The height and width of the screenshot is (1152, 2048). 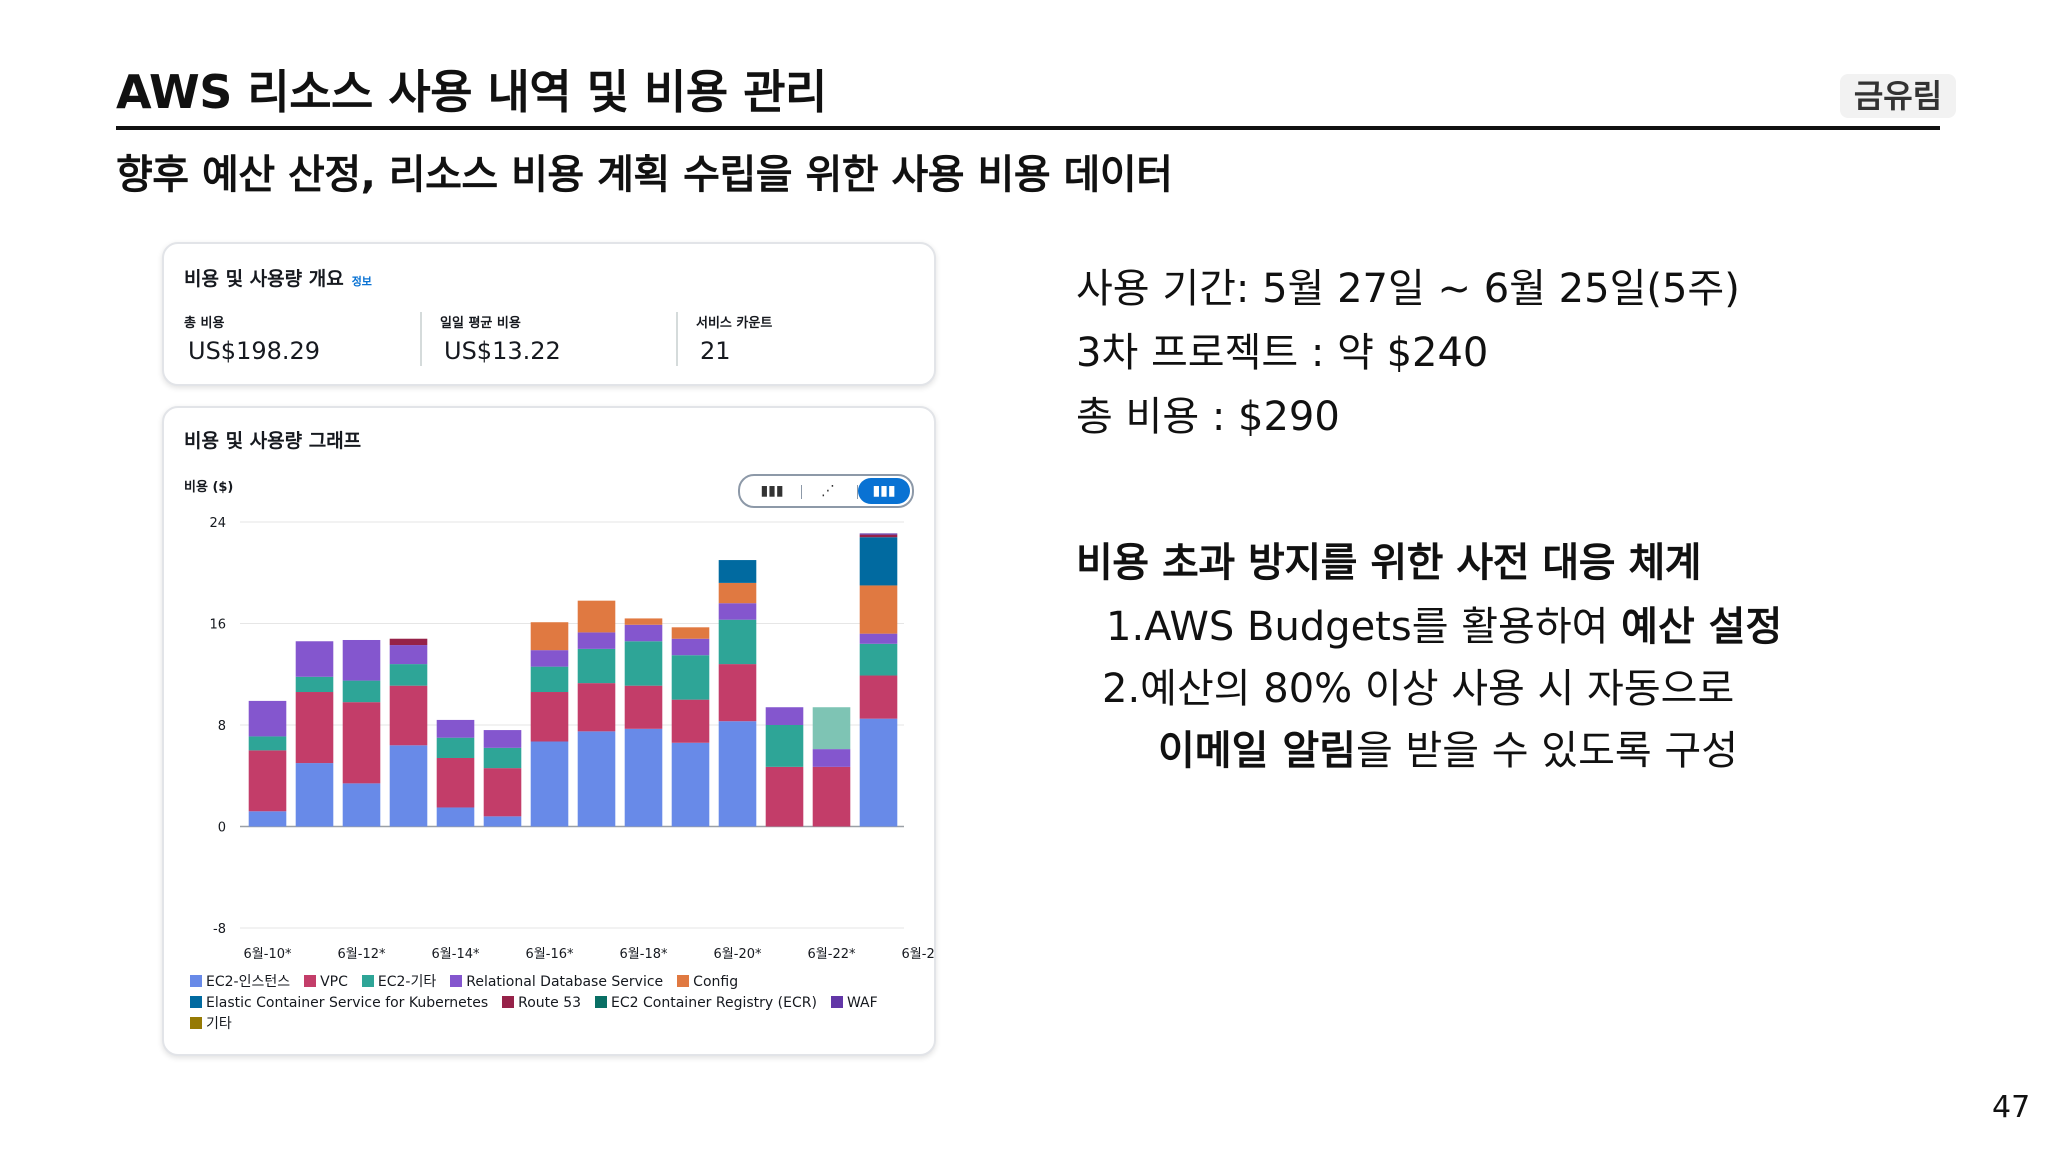 What do you see at coordinates (456, 981) in the screenshot?
I see `legend-swatch` at bounding box center [456, 981].